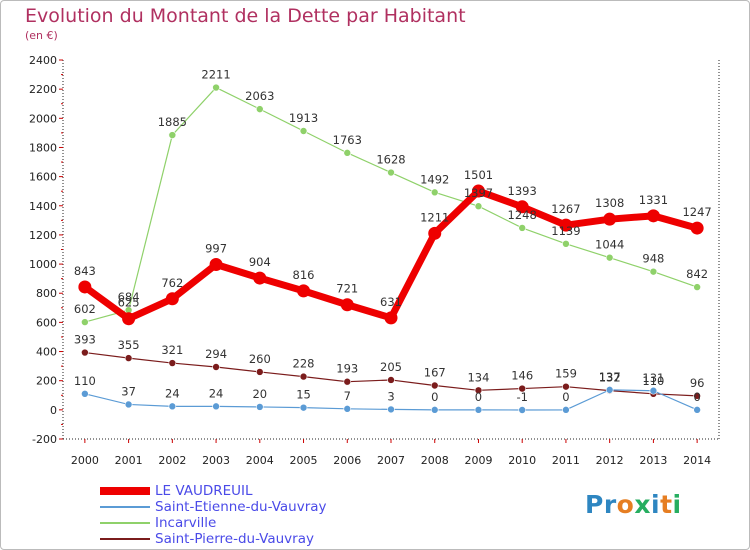  Describe the element at coordinates (43, 177) in the screenshot. I see `y-tick-label: 1600` at that location.